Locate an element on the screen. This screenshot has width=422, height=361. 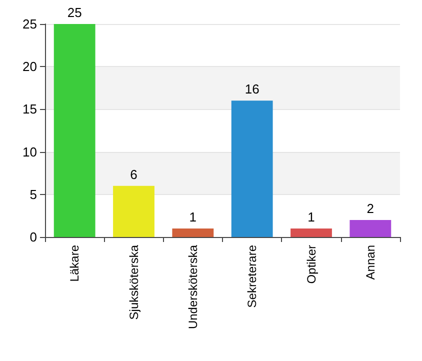
data-label: 25 is located at coordinates (74, 12).